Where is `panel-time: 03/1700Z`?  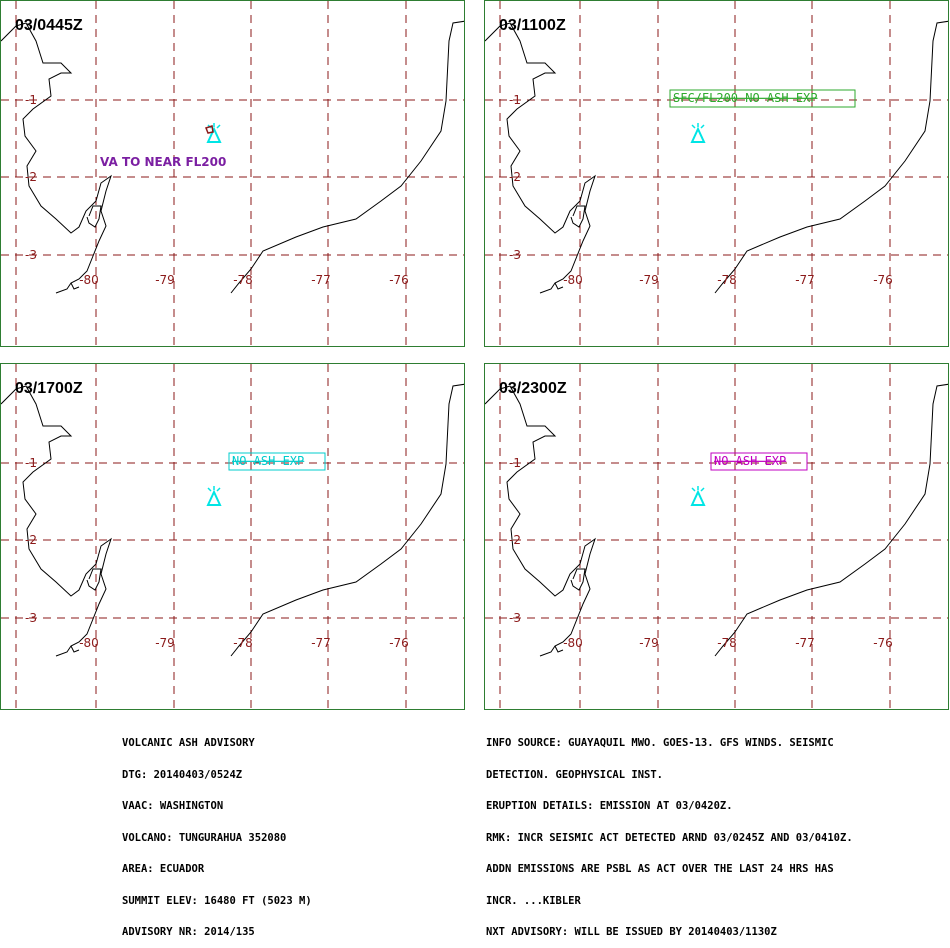 panel-time: 03/1700Z is located at coordinates (49, 388).